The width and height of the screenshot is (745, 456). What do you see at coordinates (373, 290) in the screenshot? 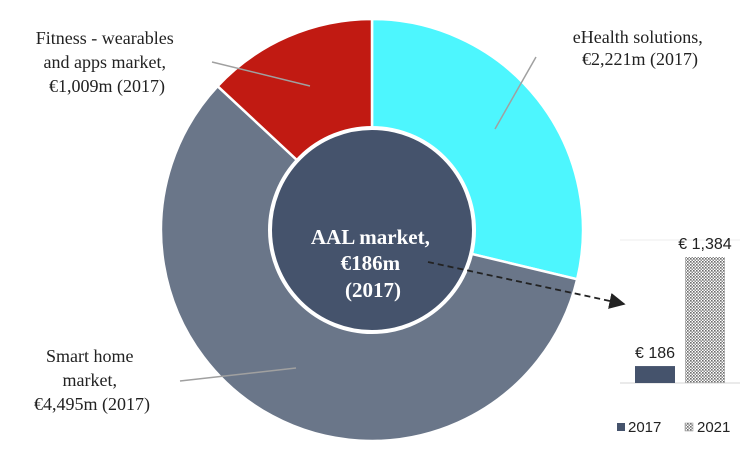
I see `center-label-line: (2017)` at bounding box center [373, 290].